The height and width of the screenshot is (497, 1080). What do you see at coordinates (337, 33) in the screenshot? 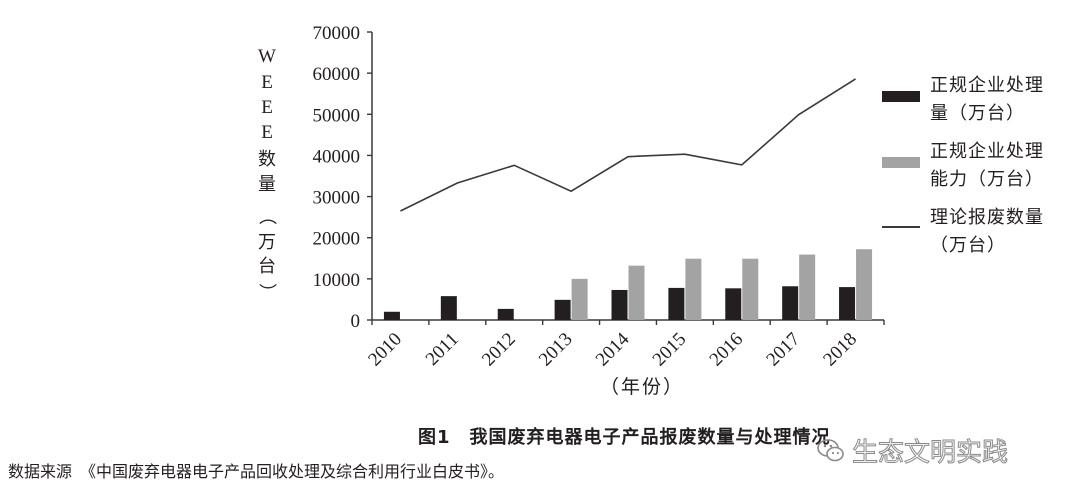
I see `y-tick-label: 70000` at bounding box center [337, 33].